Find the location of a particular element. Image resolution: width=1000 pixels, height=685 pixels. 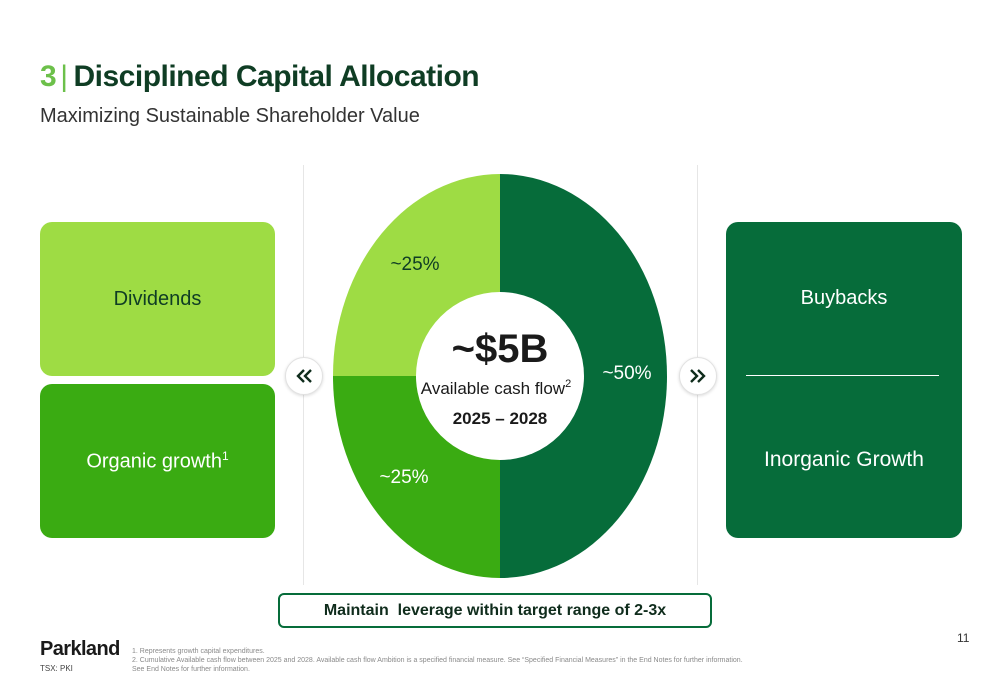

center-label-text: Available cash flow is located at coordinates (493, 388).